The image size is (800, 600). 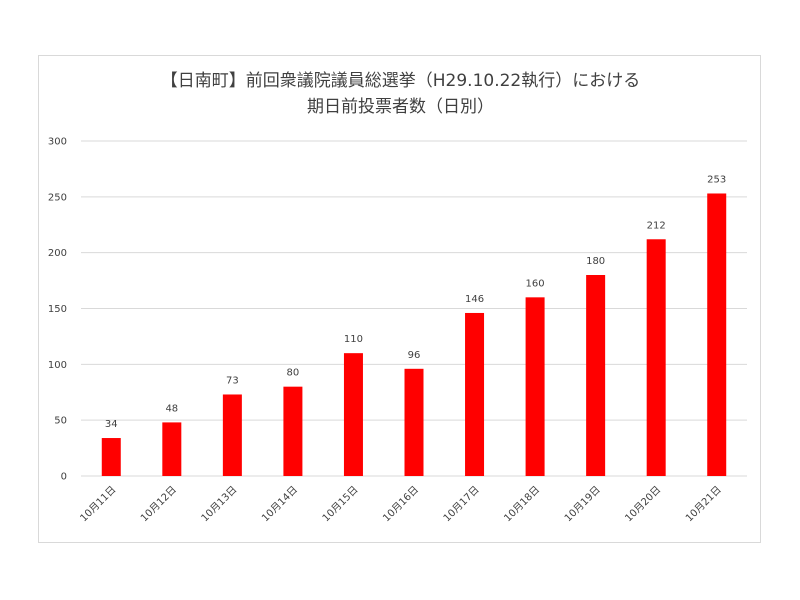 I want to click on x-category-label: 10月13日, so click(x=219, y=504).